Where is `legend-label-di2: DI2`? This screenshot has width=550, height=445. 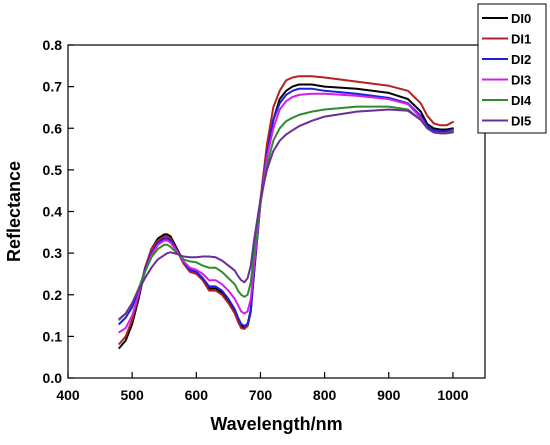 legend-label-di2: DI2 is located at coordinates (521, 59).